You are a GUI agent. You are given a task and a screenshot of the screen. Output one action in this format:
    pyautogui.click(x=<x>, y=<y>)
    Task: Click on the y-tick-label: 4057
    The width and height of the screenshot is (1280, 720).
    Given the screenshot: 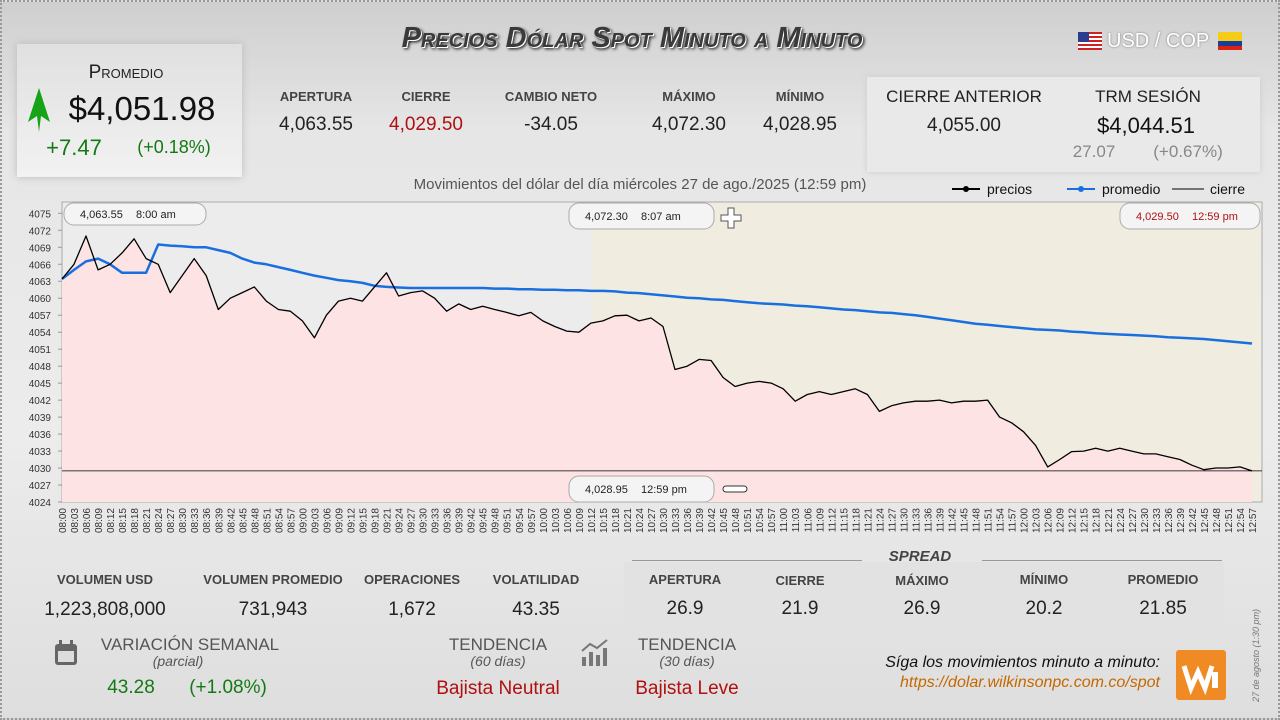 What is the action you would take?
    pyautogui.click(x=40, y=316)
    